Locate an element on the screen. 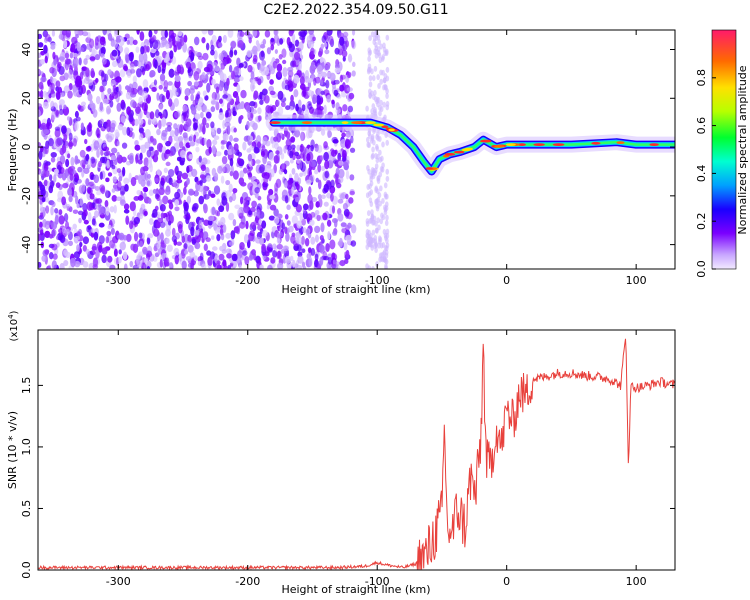  spectrogram-ytick-label: 20 is located at coordinates (26, 98).